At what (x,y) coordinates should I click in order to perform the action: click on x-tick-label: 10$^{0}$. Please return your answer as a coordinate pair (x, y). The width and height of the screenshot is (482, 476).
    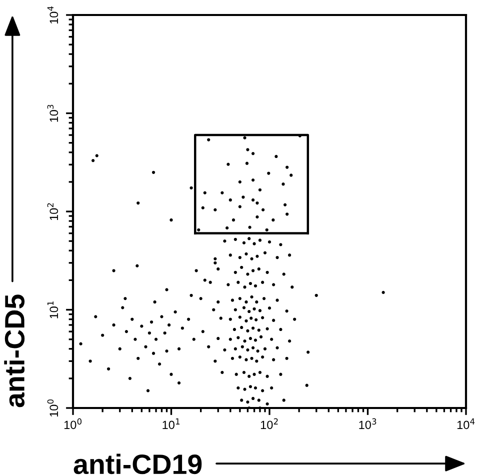
    Looking at the image, I should click on (73, 424).